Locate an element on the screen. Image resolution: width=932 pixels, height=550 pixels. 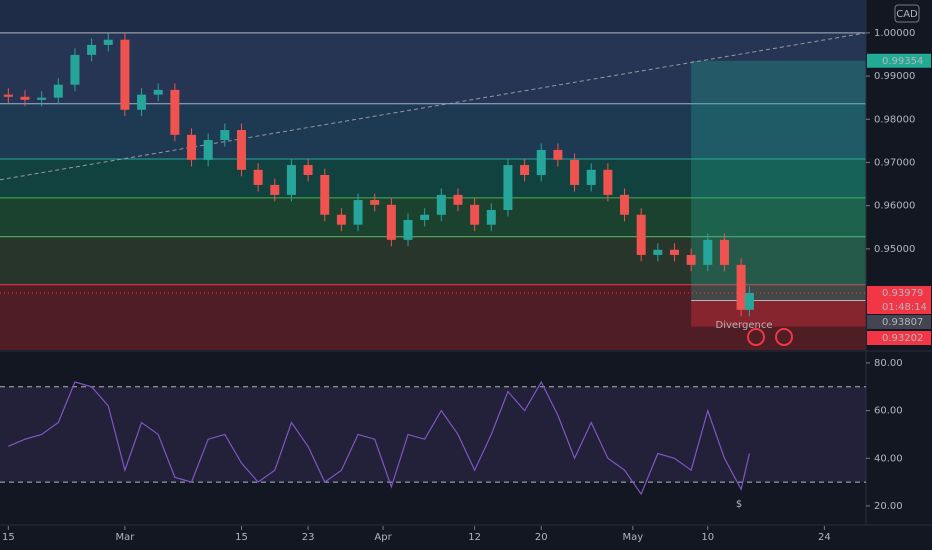
annotation: $ is located at coordinates (739, 504).